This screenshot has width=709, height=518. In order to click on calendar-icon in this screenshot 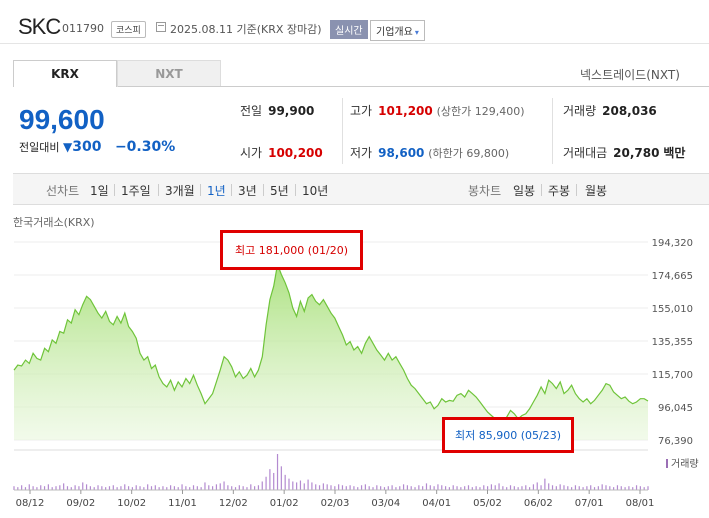, I will do `click(161, 27)`.